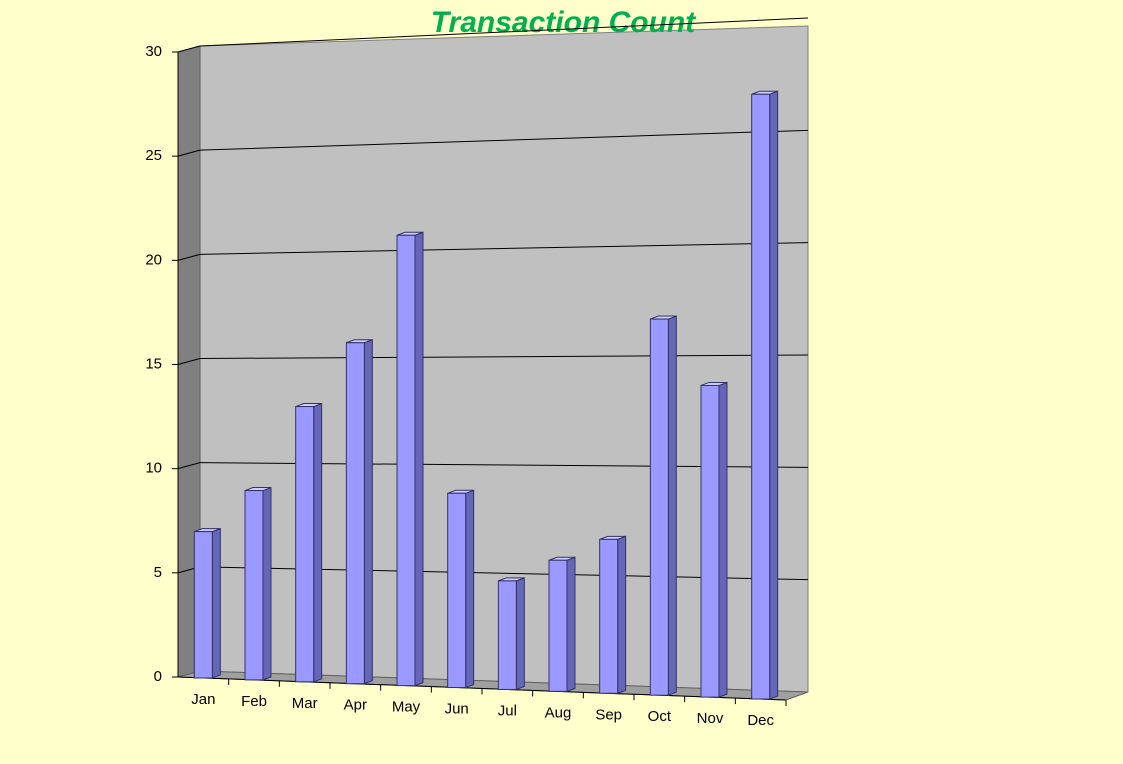  I want to click on x-tick-label: May, so click(406, 707).